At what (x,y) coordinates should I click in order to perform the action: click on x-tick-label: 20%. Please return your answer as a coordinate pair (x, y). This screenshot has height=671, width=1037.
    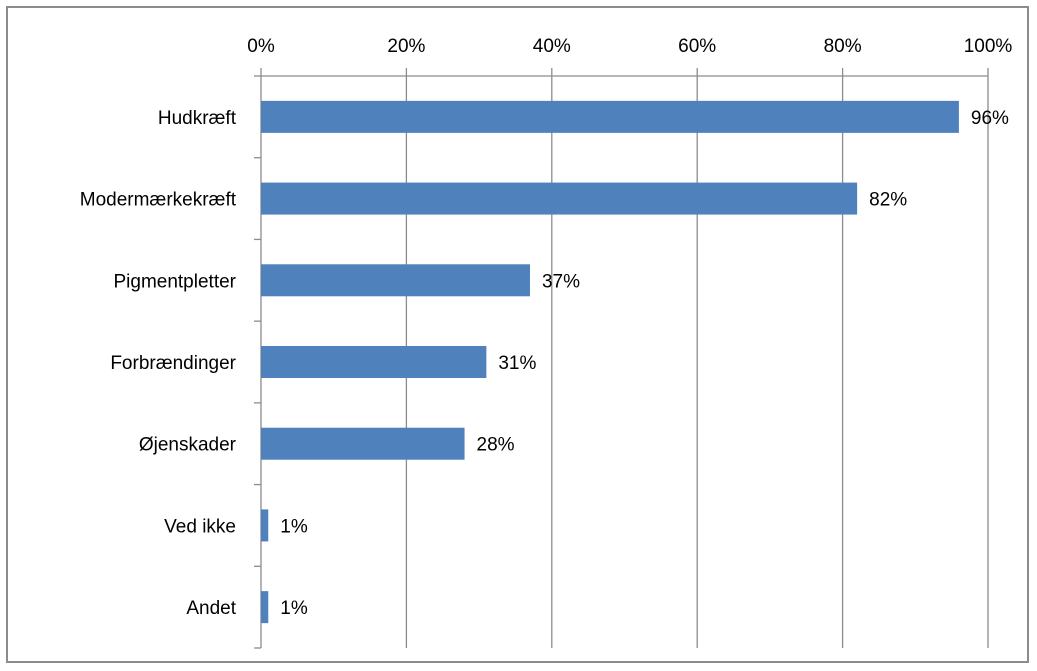
    Looking at the image, I should click on (406, 46).